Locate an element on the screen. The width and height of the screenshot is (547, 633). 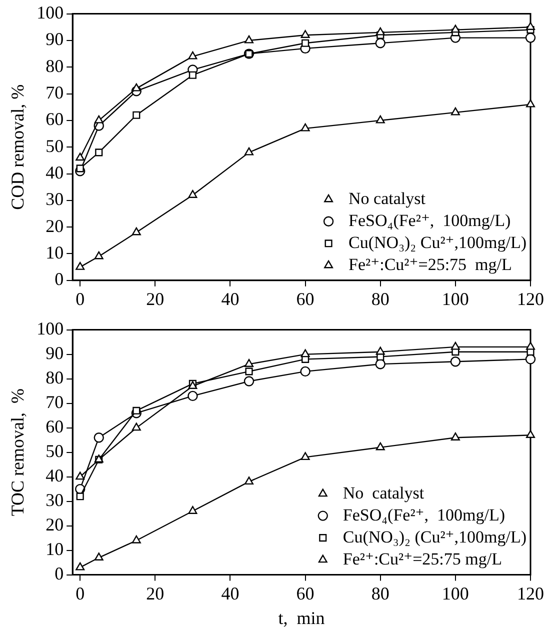
y-axis-title: COD removal, % is located at coordinates (18, 147).